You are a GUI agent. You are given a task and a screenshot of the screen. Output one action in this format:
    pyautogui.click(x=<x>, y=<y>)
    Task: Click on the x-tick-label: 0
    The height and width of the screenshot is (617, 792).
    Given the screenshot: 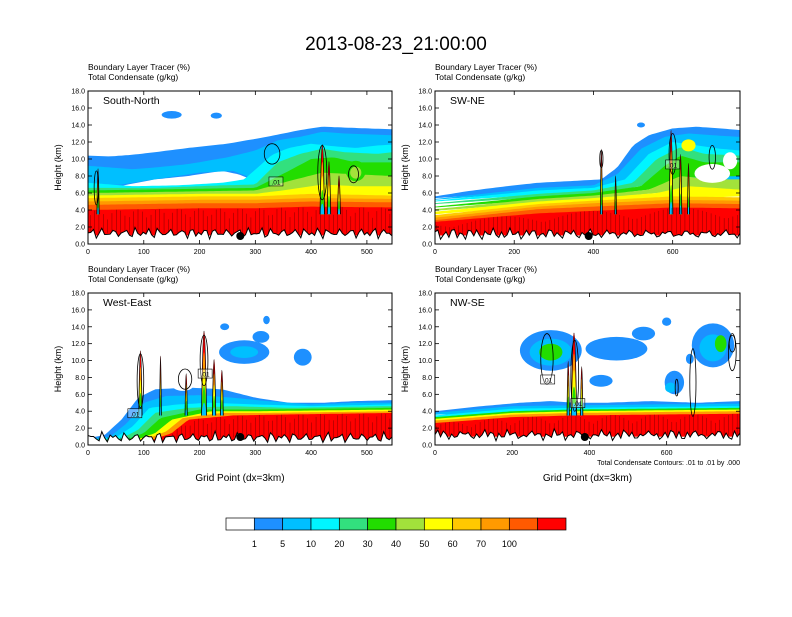 What is the action you would take?
    pyautogui.click(x=88, y=453)
    